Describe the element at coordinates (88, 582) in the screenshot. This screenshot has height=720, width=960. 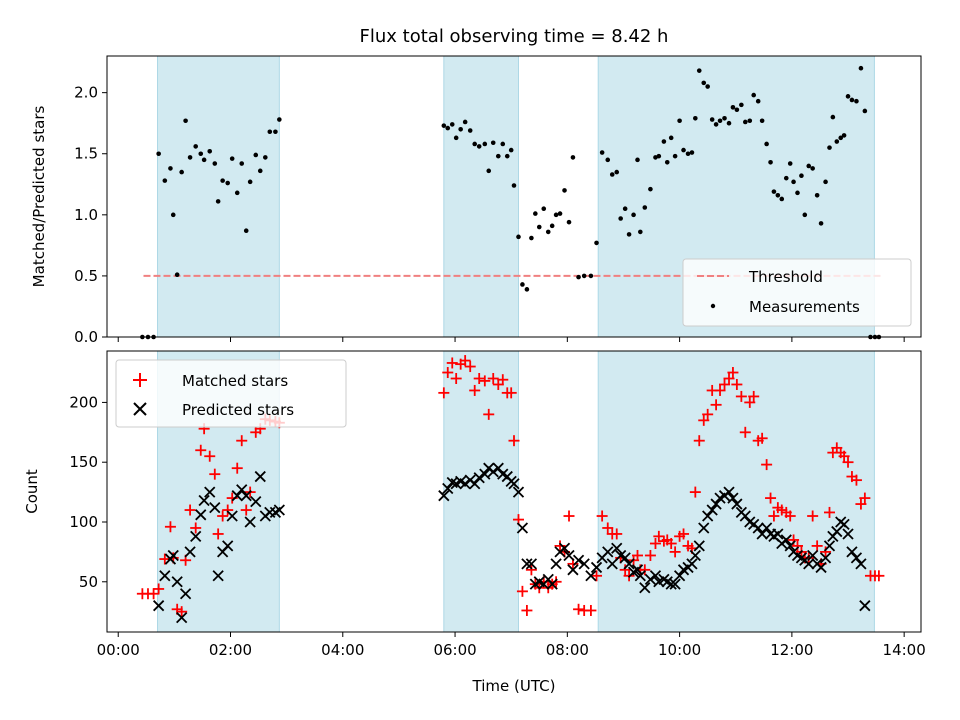
I see `y-tick-label: 50` at that location.